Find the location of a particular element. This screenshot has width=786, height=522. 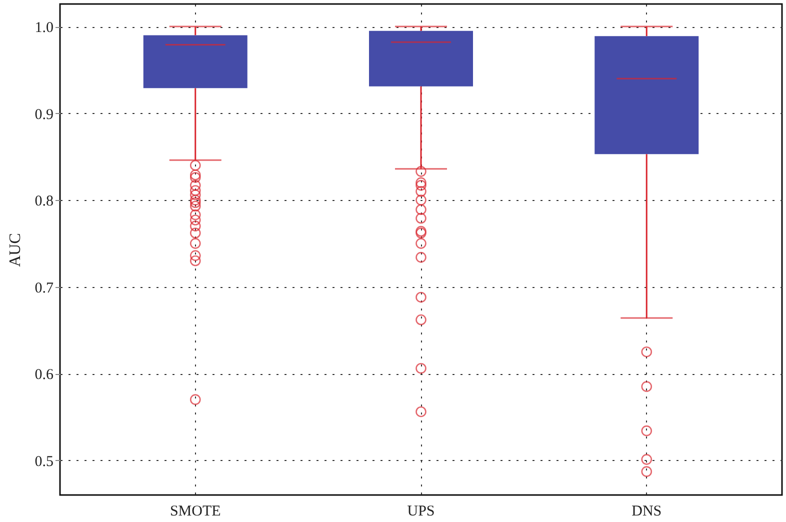

x-tick-label: DNS is located at coordinates (647, 512).